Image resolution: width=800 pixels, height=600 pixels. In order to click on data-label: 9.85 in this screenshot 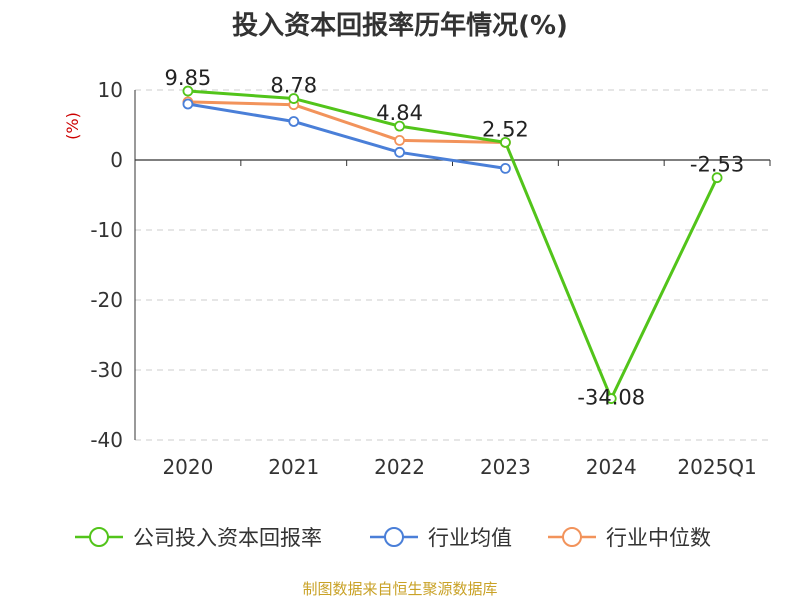, I will do `click(188, 78)`.